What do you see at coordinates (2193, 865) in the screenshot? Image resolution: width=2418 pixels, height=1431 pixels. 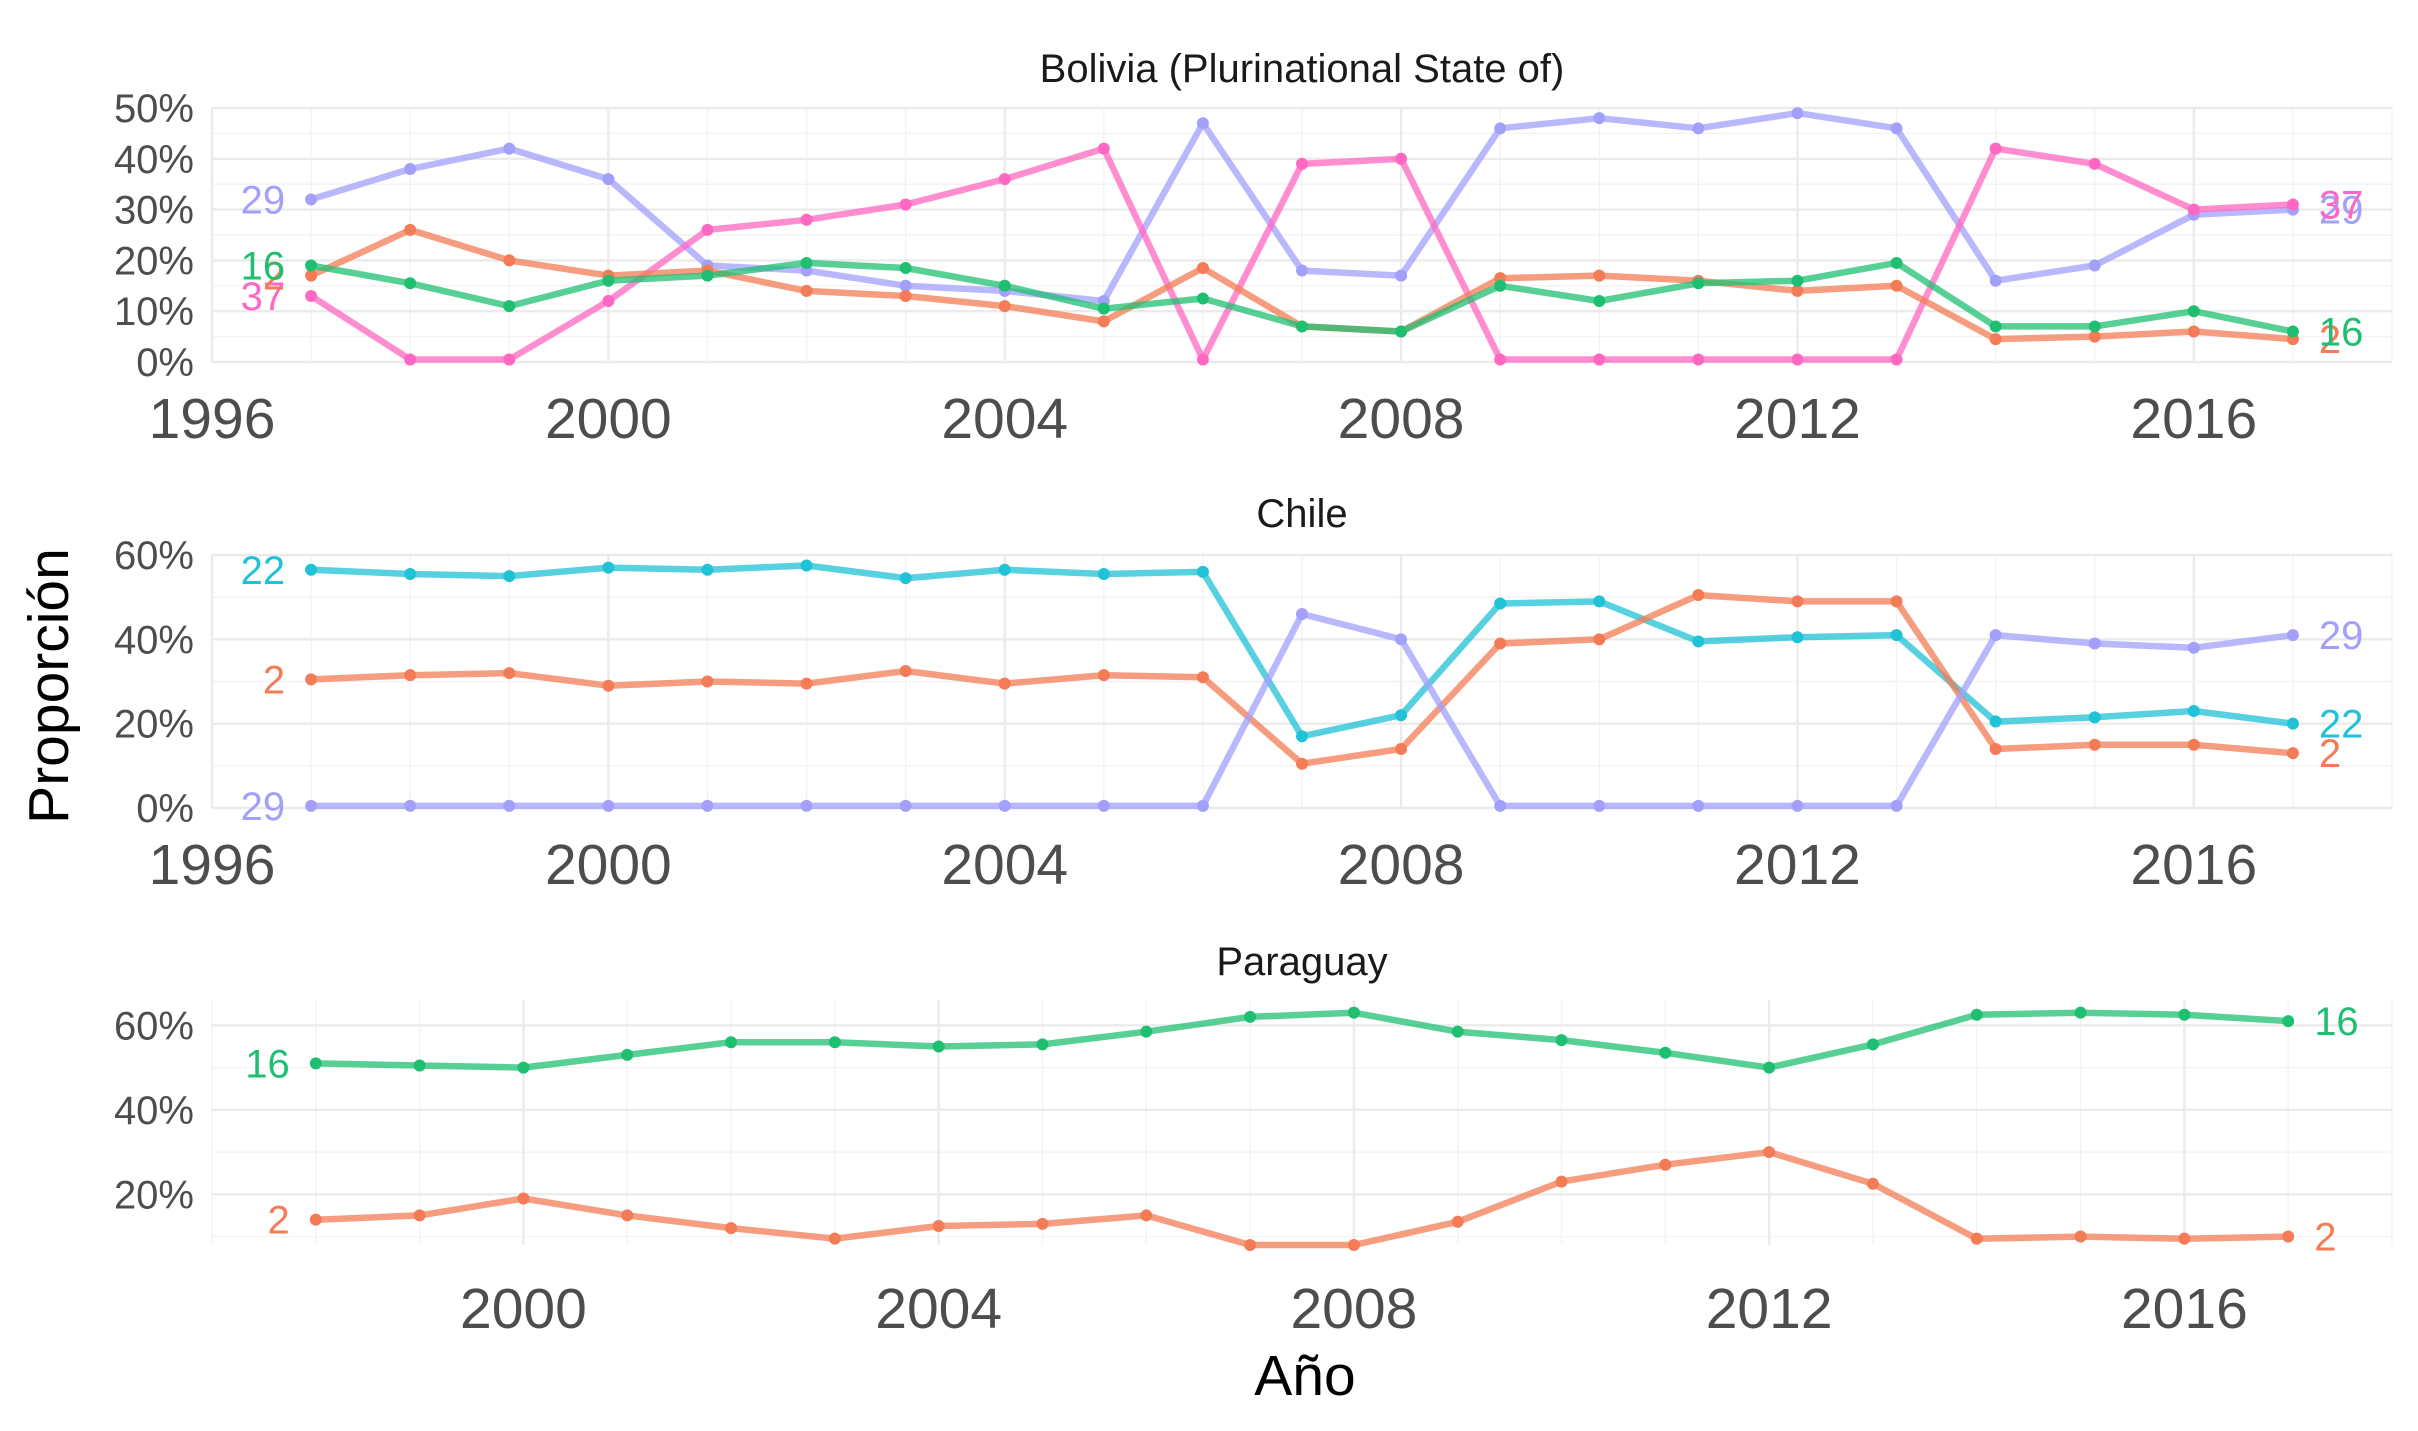 I see `x-tick-label: 2016` at bounding box center [2193, 865].